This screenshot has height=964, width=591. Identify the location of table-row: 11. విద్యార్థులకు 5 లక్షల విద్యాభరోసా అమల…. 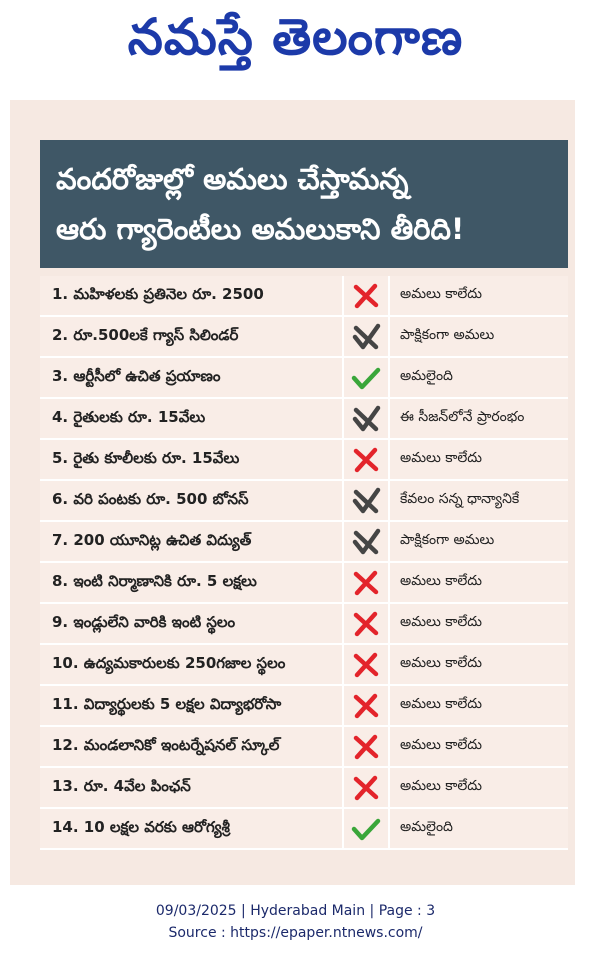
(304, 706).